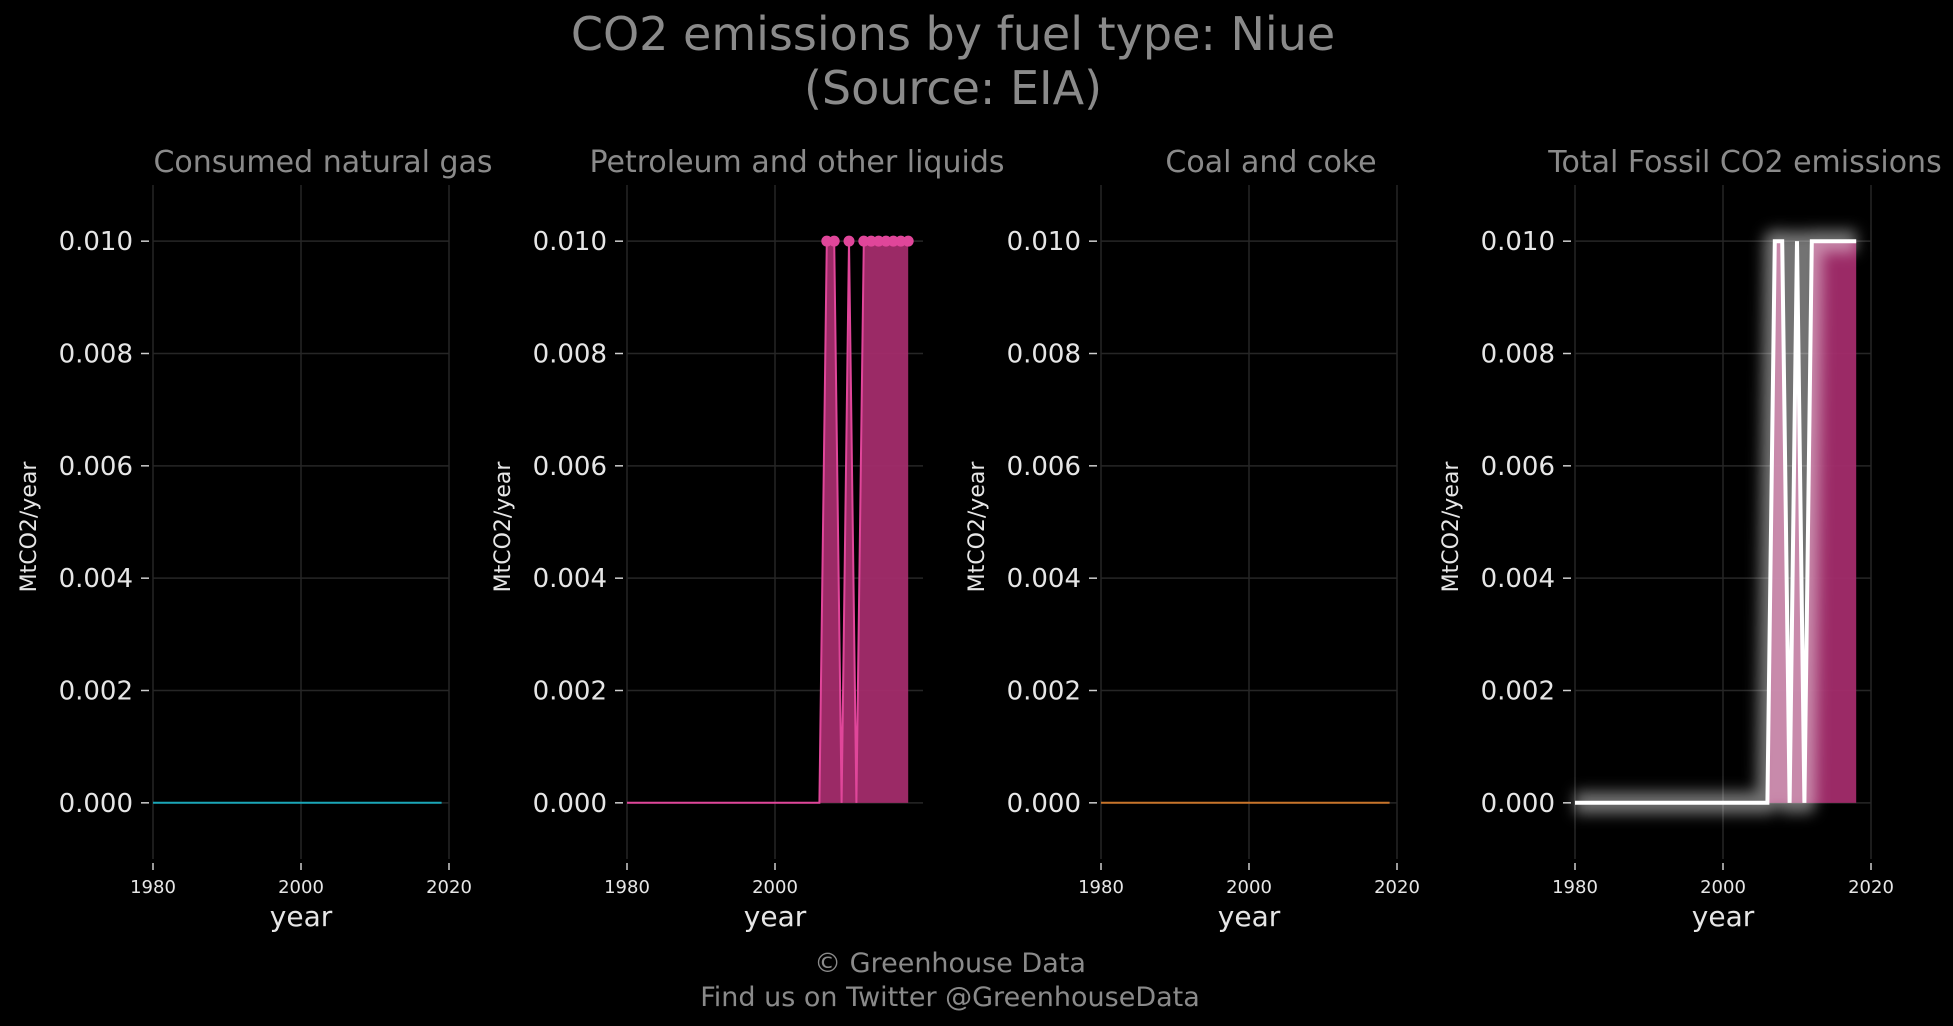  I want to click on series-area, so click(768, 522).